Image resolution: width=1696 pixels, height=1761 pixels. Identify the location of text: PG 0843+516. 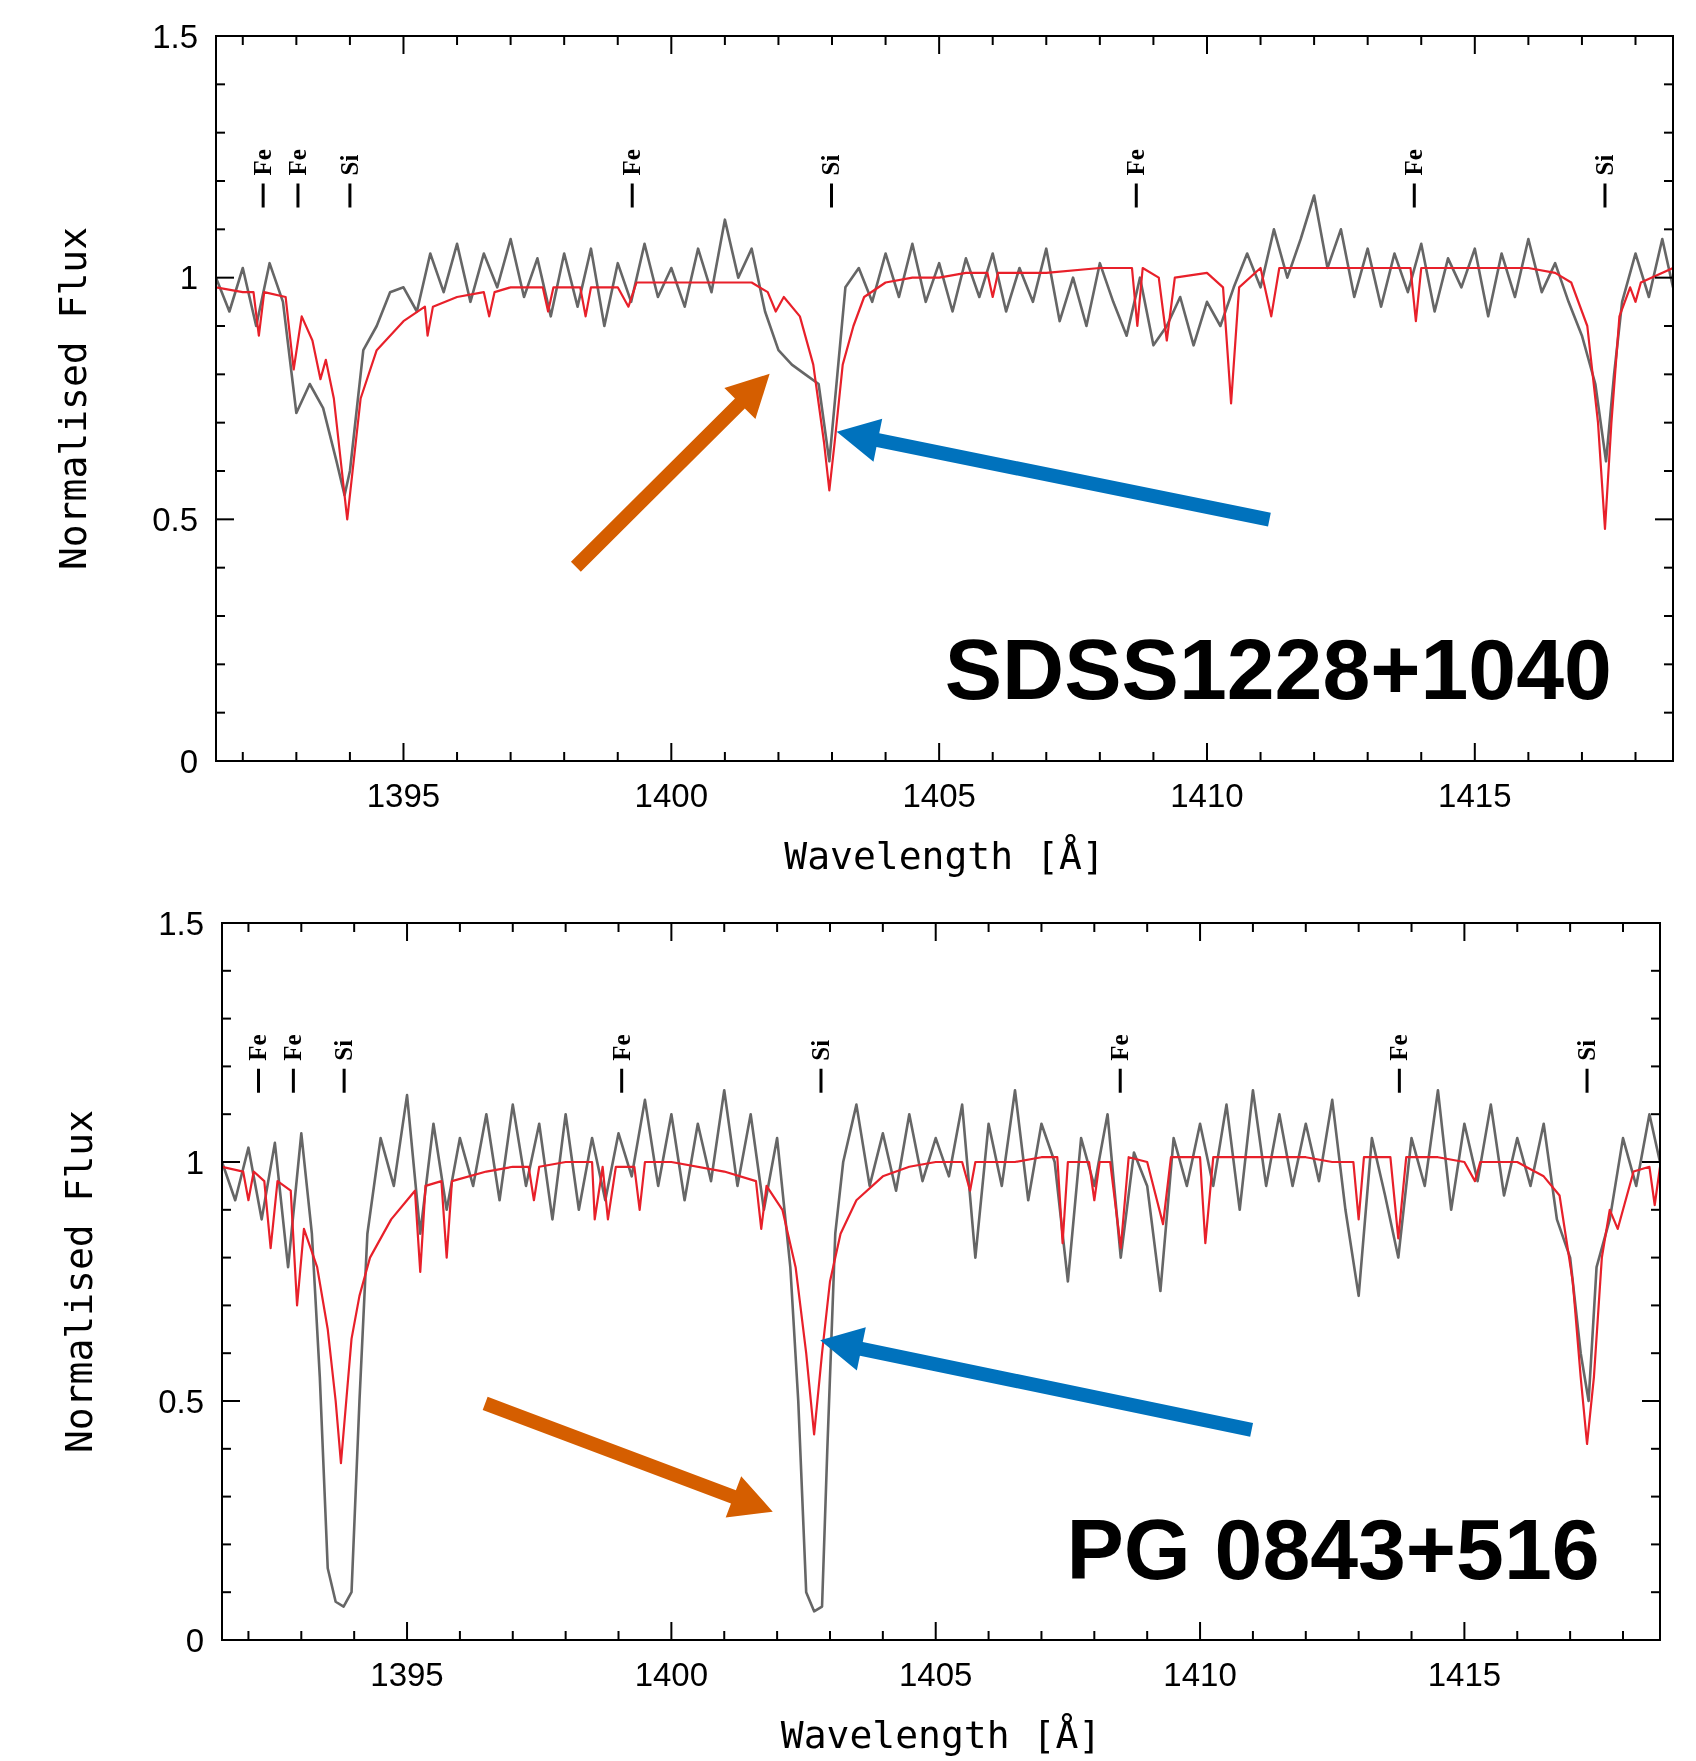
(1333, 1549).